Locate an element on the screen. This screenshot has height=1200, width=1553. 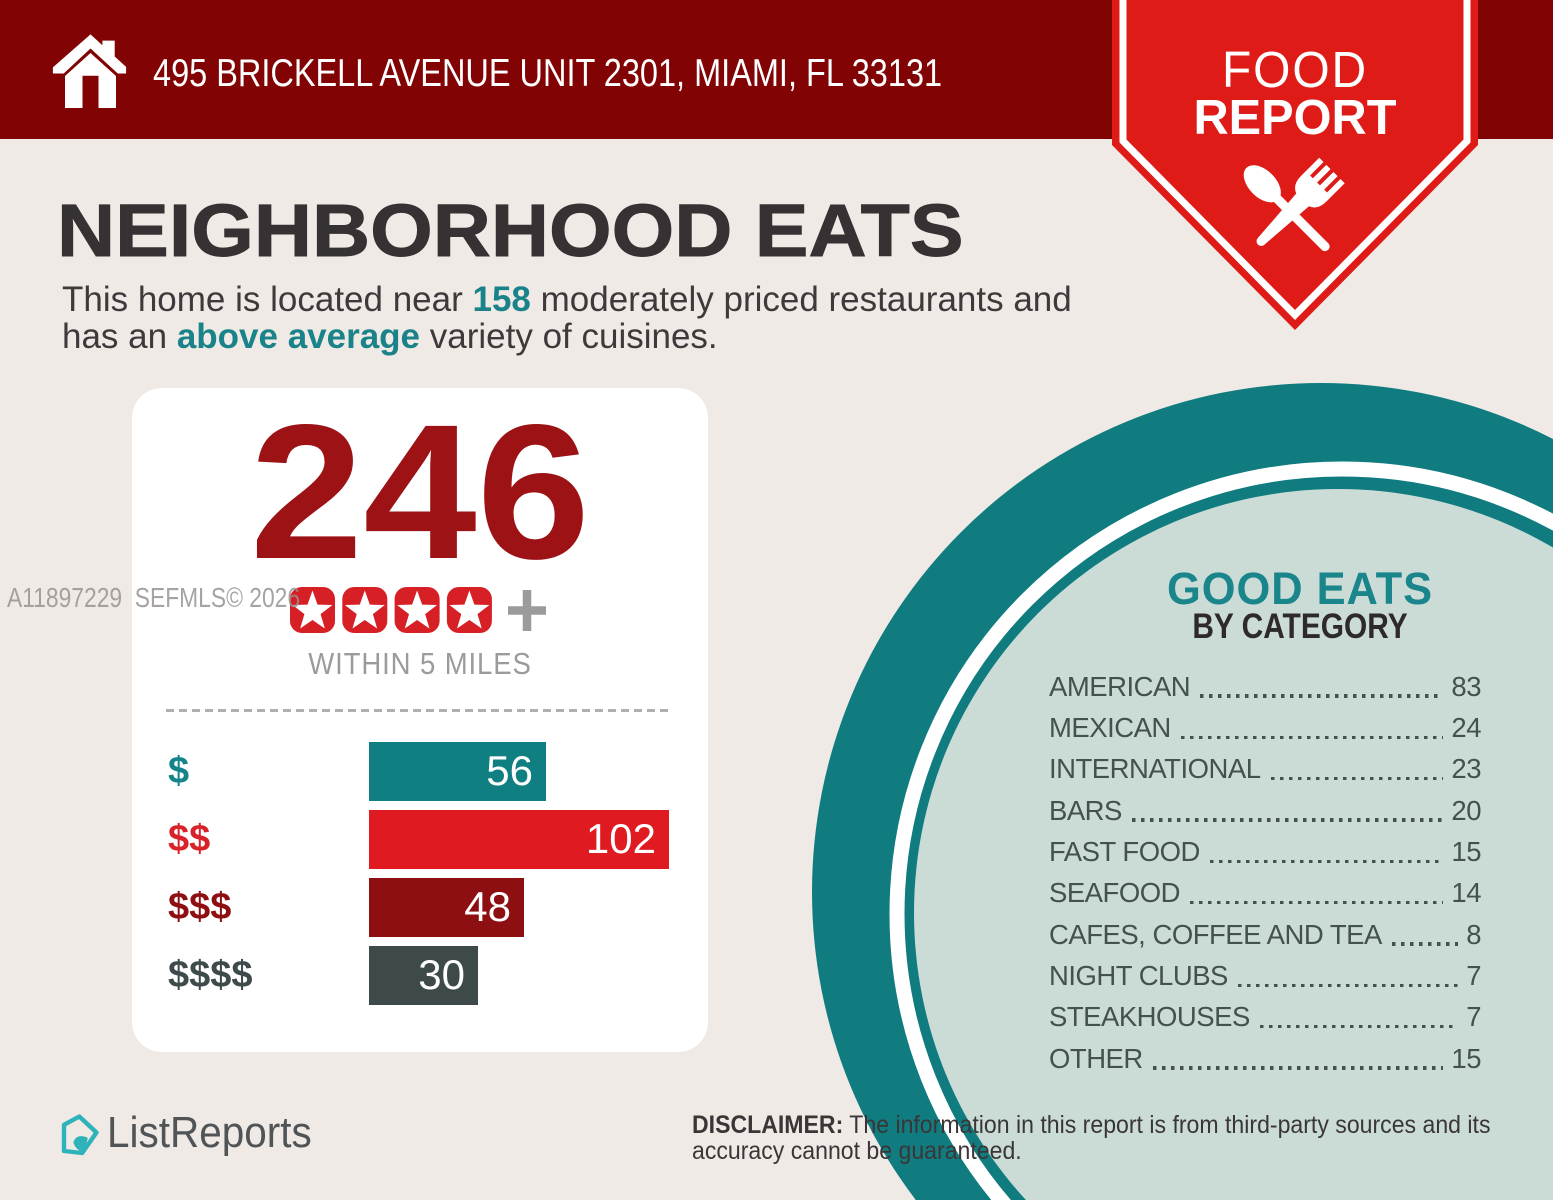
svg-text: REPORT is located at coordinates (1295, 118).